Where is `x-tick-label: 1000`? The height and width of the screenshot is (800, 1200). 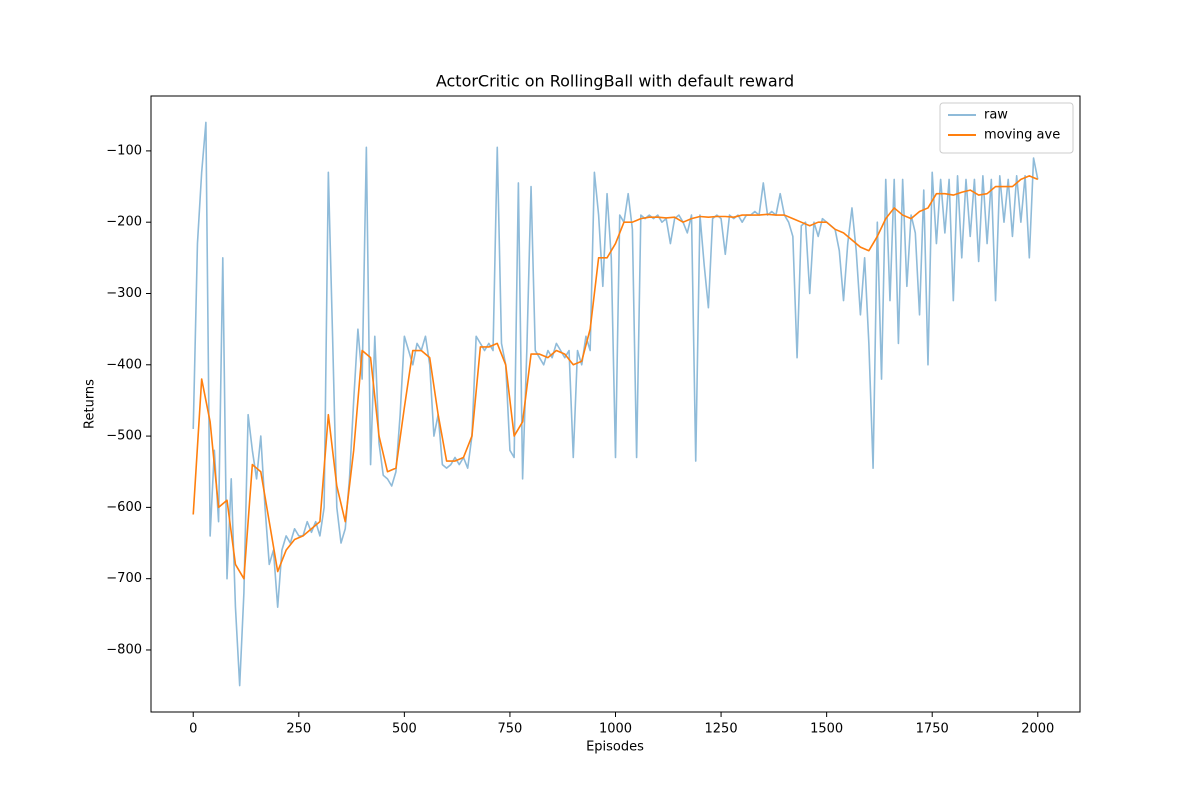 x-tick-label: 1000 is located at coordinates (615, 729).